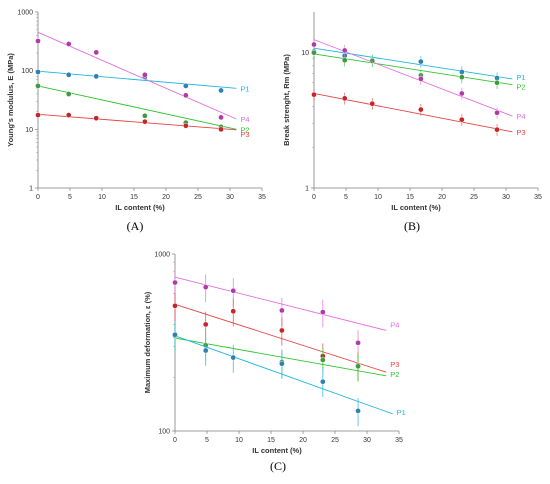 The width and height of the screenshot is (550, 484). Describe the element at coordinates (378, 197) in the screenshot. I see `x-tick-label: 10` at that location.